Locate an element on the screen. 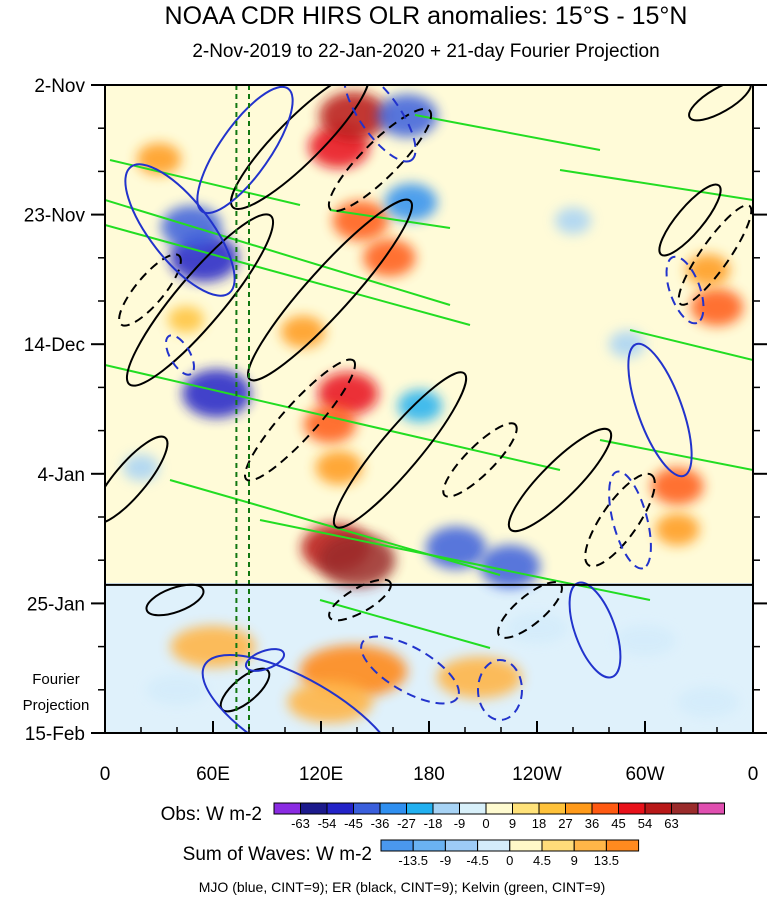 The image size is (772, 904). obs-legend-label: Obs: W m-2 is located at coordinates (211, 814).